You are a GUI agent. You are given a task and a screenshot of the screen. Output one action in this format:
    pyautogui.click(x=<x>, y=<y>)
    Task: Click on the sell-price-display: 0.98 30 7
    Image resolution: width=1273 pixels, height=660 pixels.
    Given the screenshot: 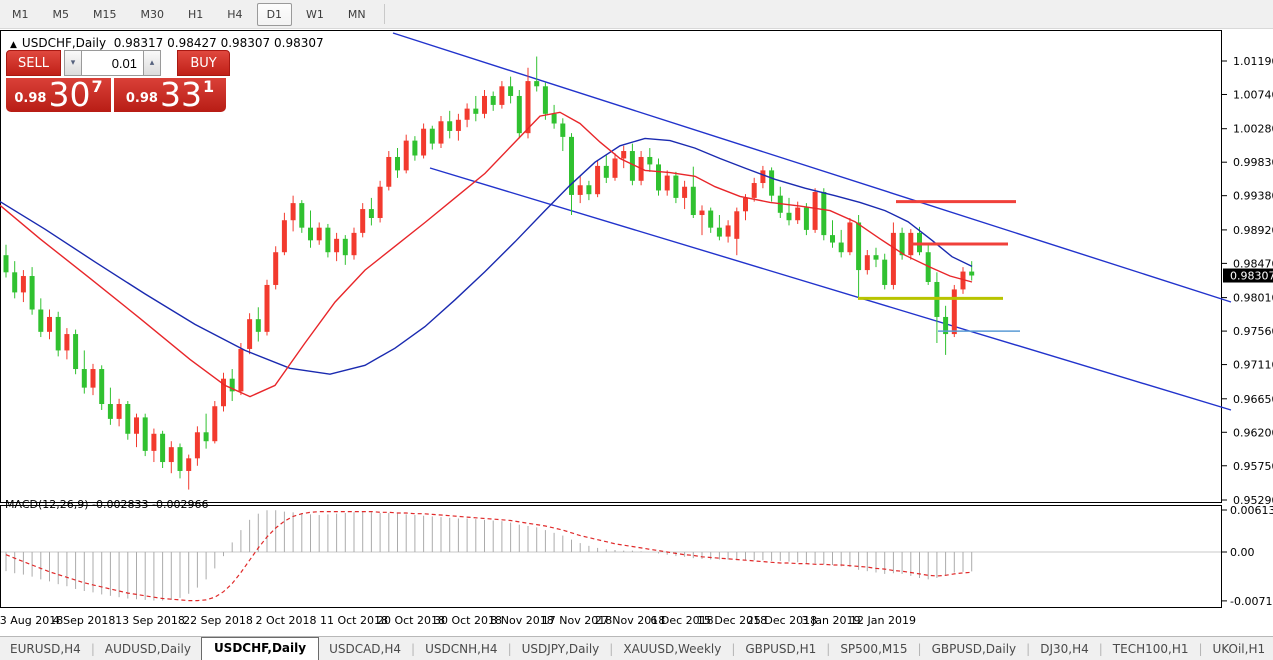 What is the action you would take?
    pyautogui.click(x=58, y=94)
    